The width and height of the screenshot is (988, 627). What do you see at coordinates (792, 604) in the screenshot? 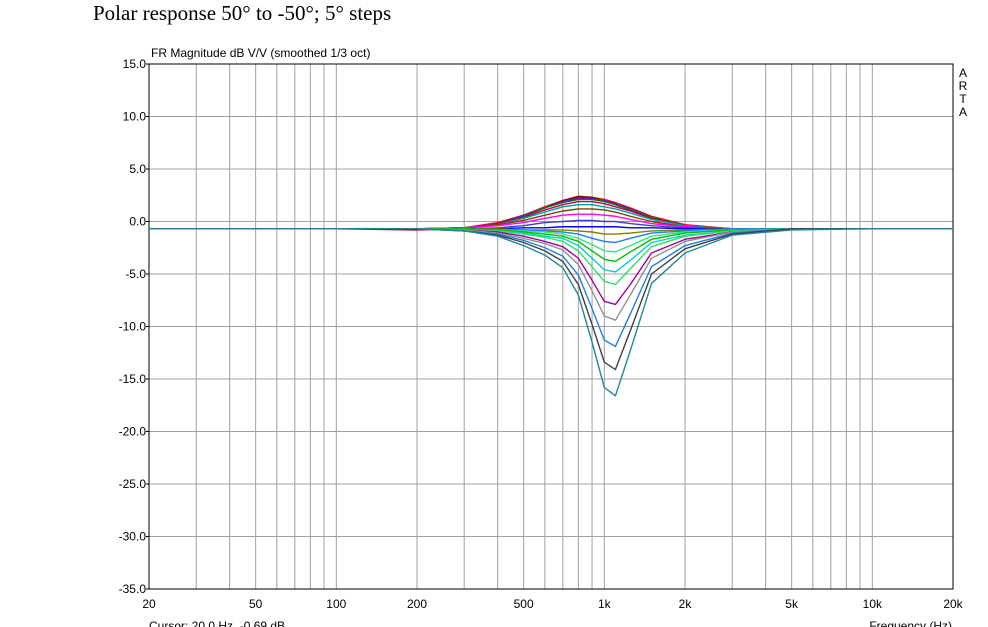
I see `x-tick-label: 5k` at bounding box center [792, 604].